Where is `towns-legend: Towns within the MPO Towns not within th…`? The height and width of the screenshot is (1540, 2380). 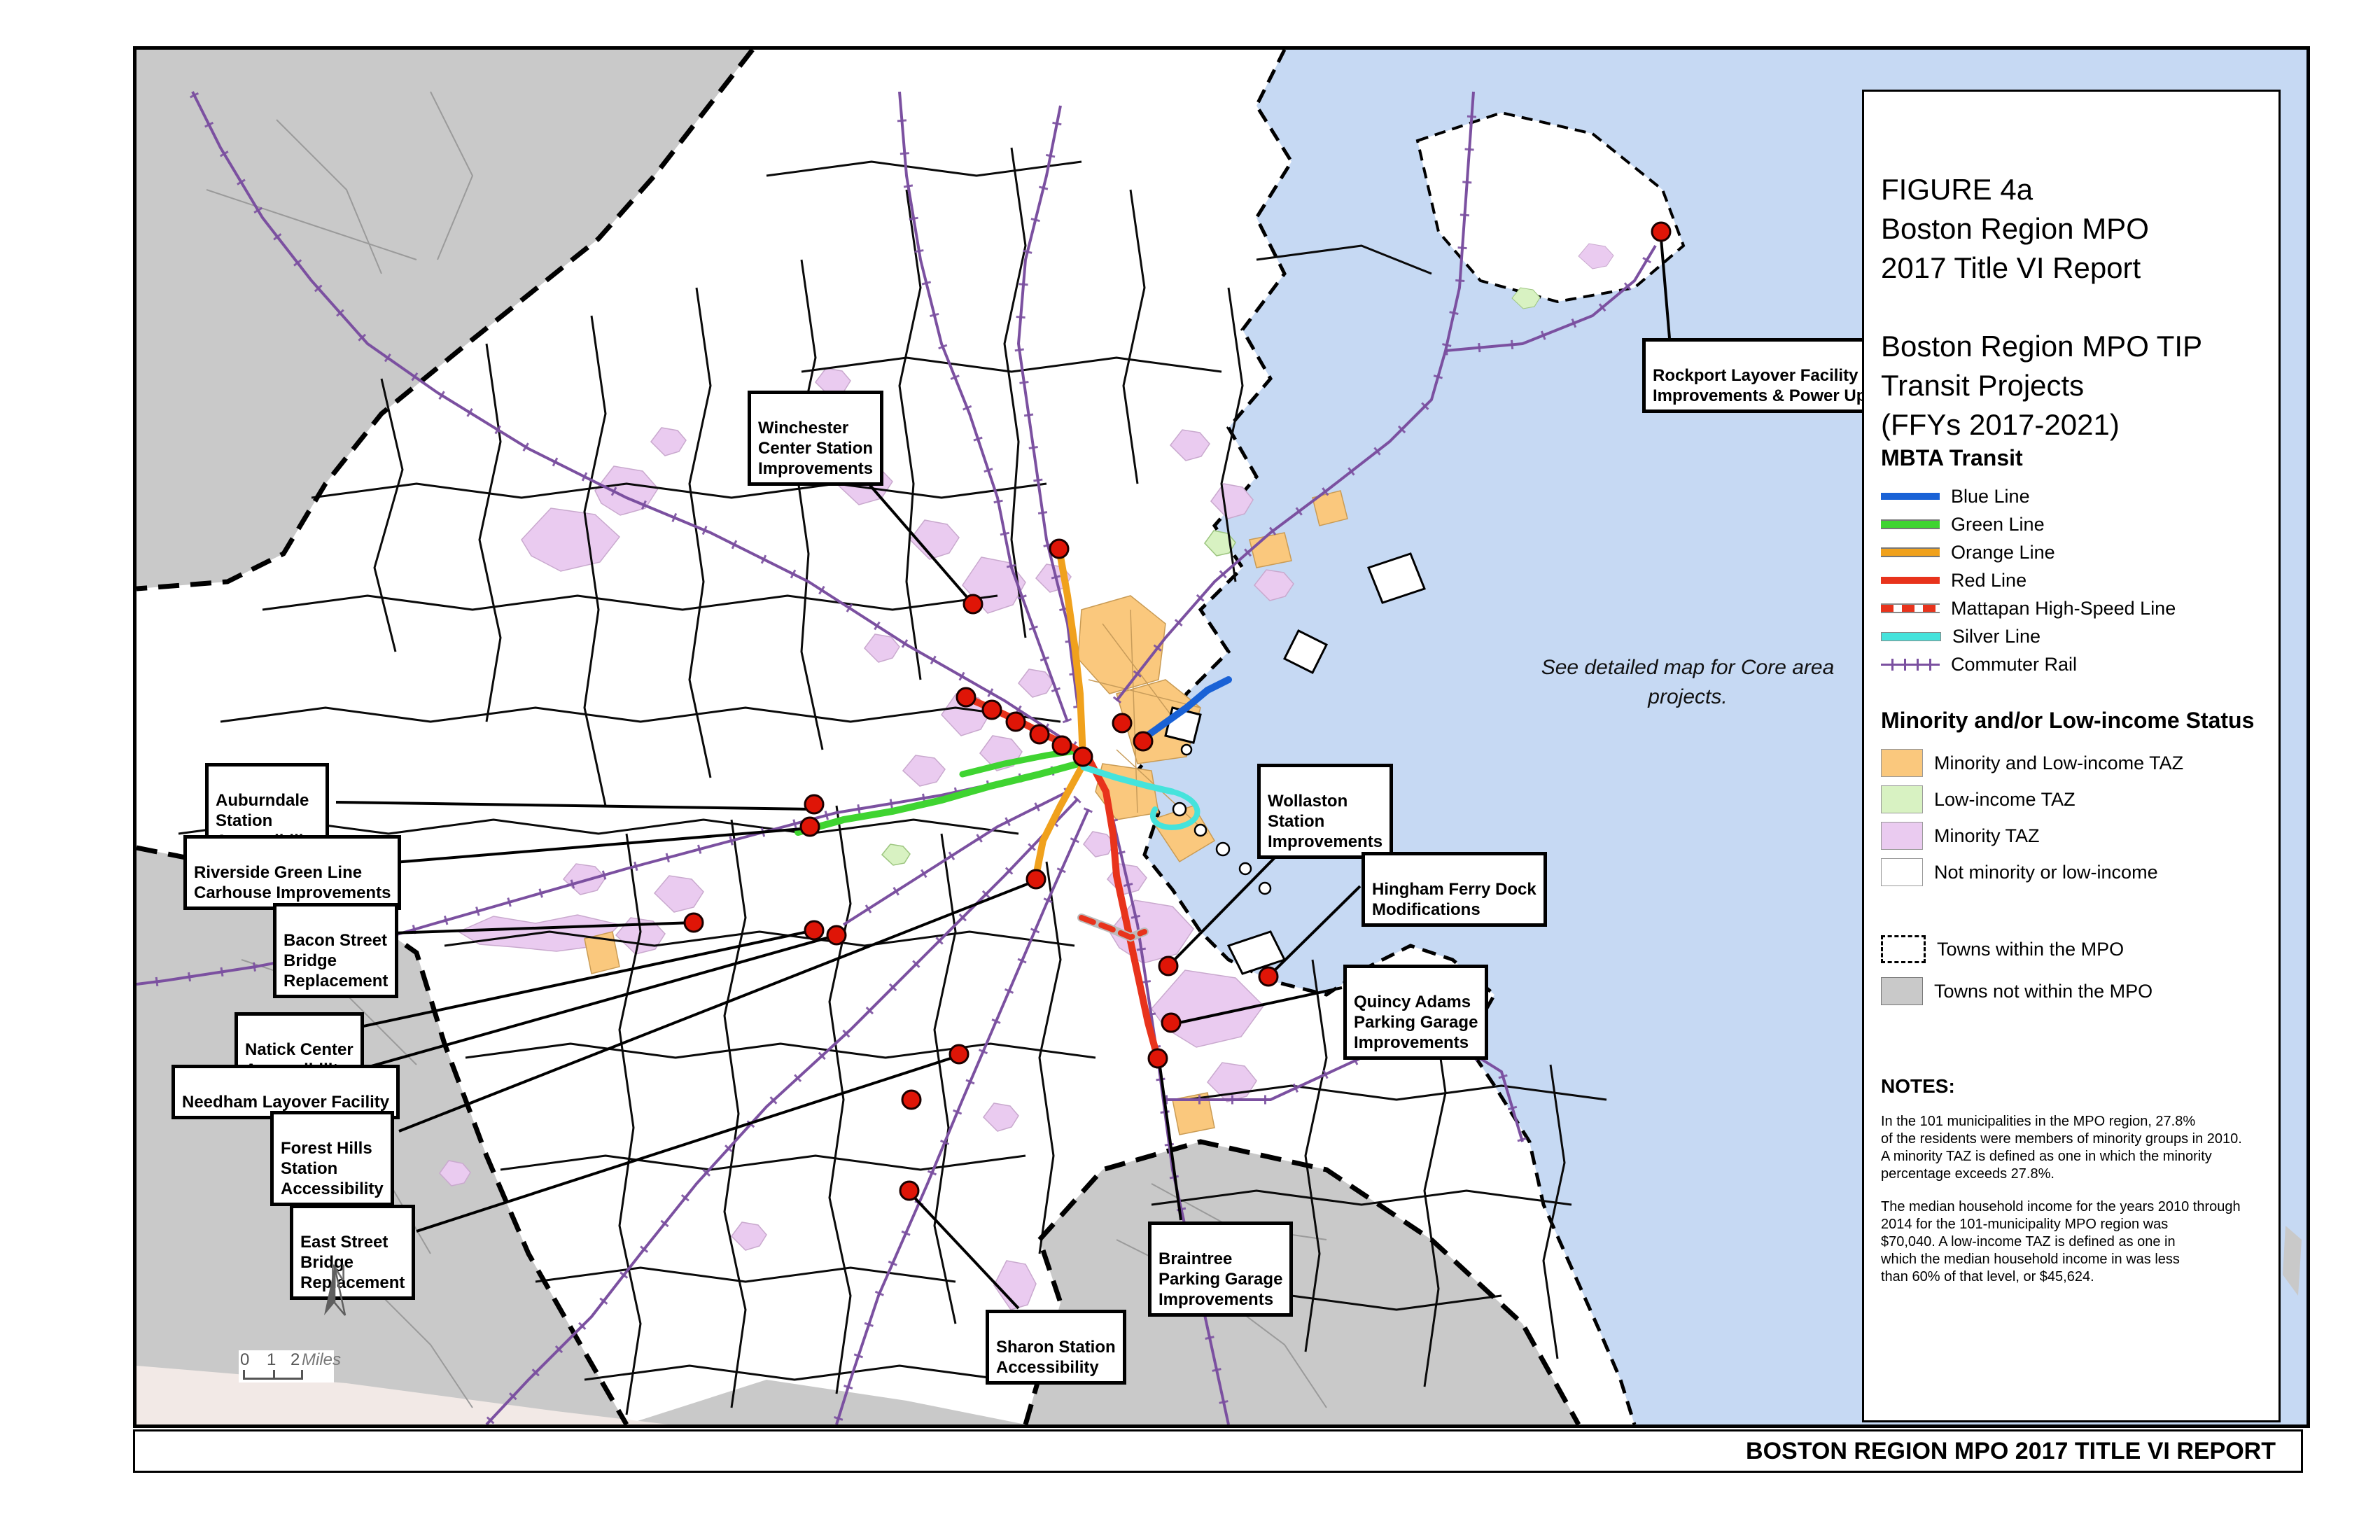 towns-legend: Towns within the MPO Towns not within th… is located at coordinates (2073, 970).